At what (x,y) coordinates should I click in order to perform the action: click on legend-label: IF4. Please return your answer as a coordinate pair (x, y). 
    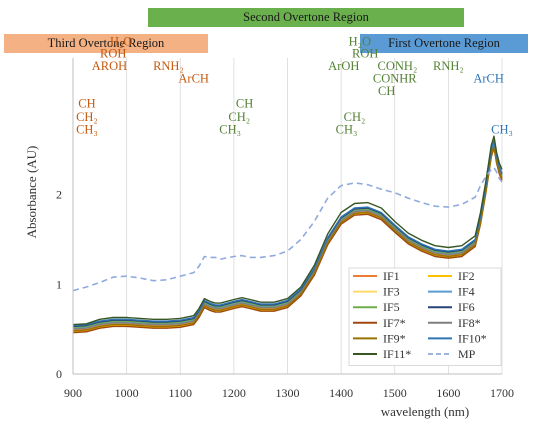
    Looking at the image, I should click on (466, 292).